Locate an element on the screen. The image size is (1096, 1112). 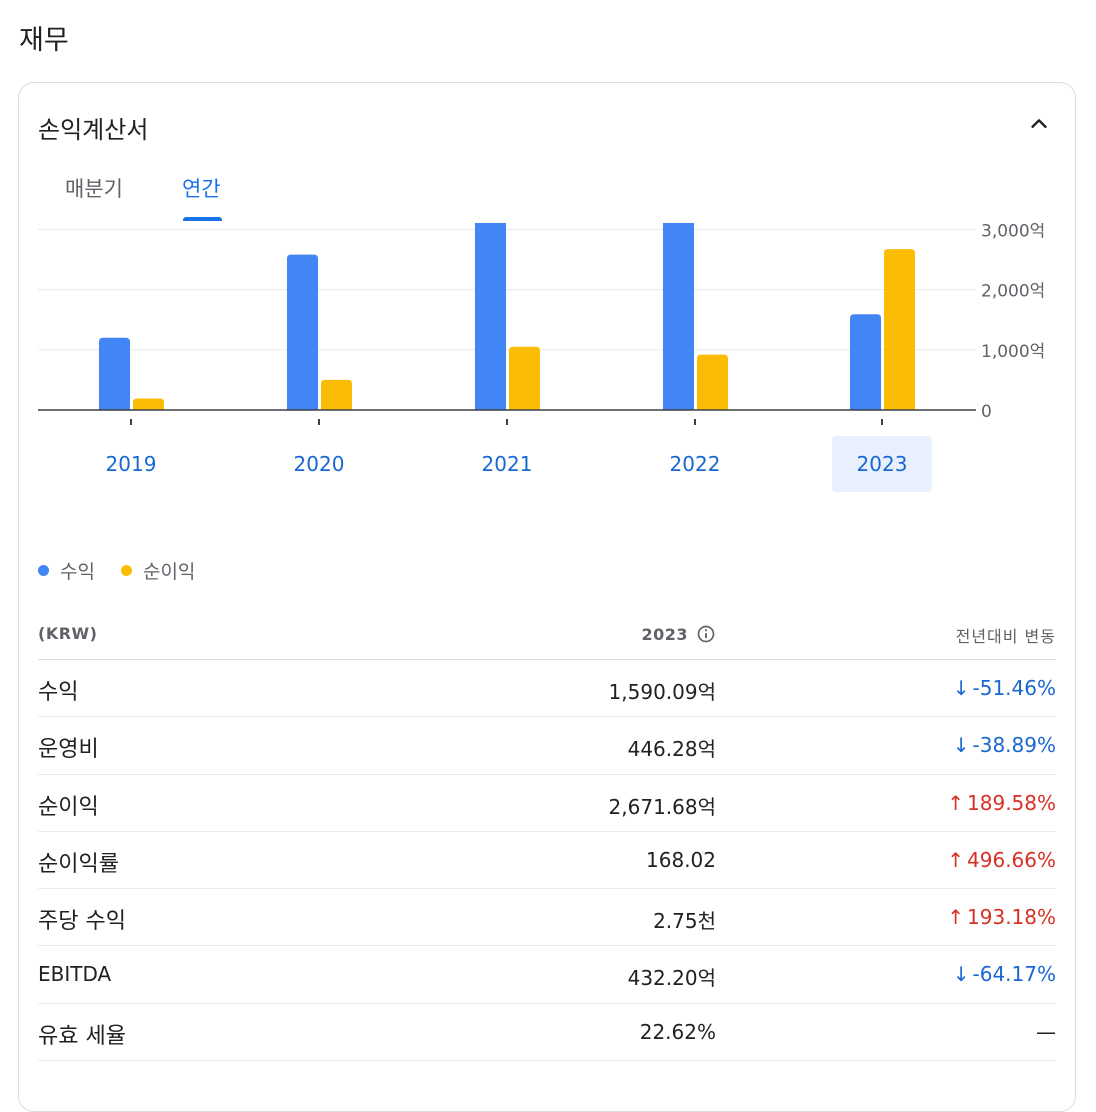
row-change-value: 193.18% is located at coordinates (1011, 917).